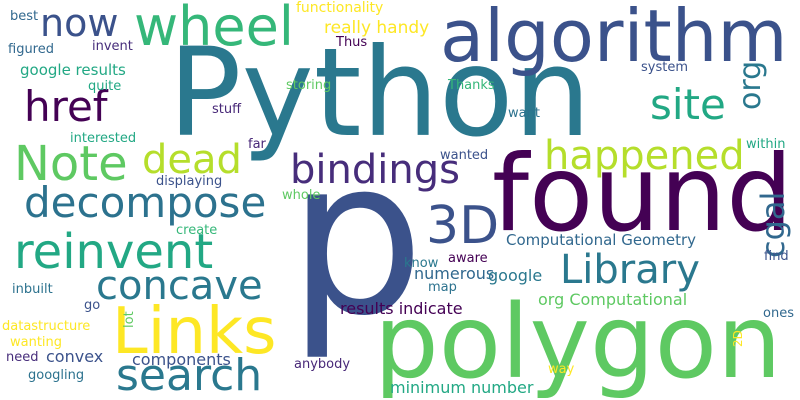  Describe the element at coordinates (32, 289) in the screenshot. I see `word-inbuilt: inbuilt` at that location.